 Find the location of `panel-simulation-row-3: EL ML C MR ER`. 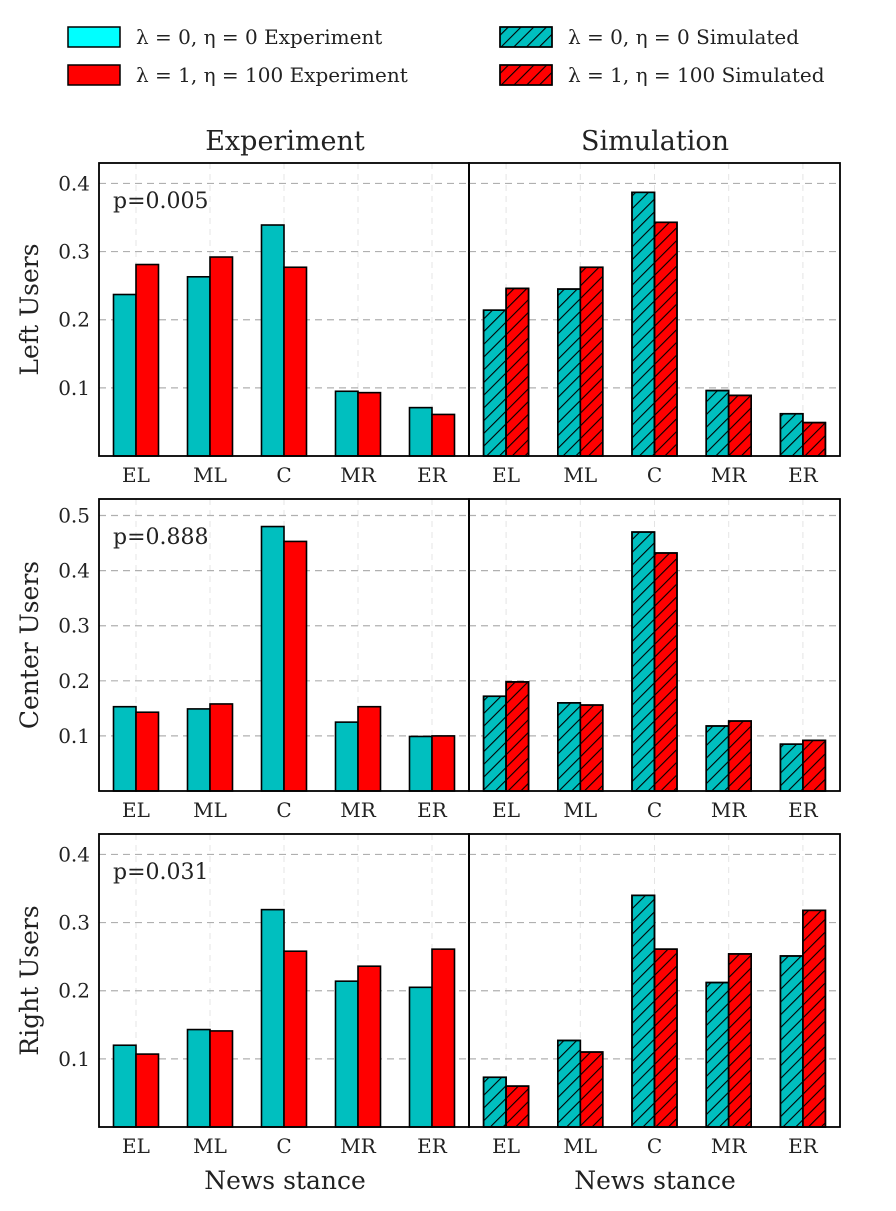

panel-simulation-row-3: EL ML C MR ER is located at coordinates (654, 995).